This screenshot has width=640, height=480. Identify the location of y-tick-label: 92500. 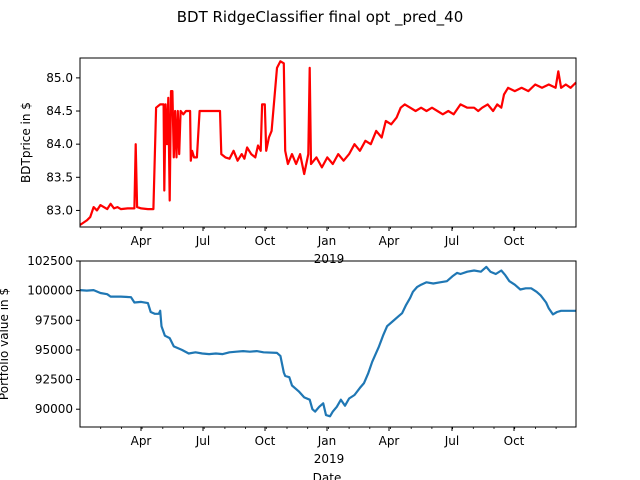
(54, 380).